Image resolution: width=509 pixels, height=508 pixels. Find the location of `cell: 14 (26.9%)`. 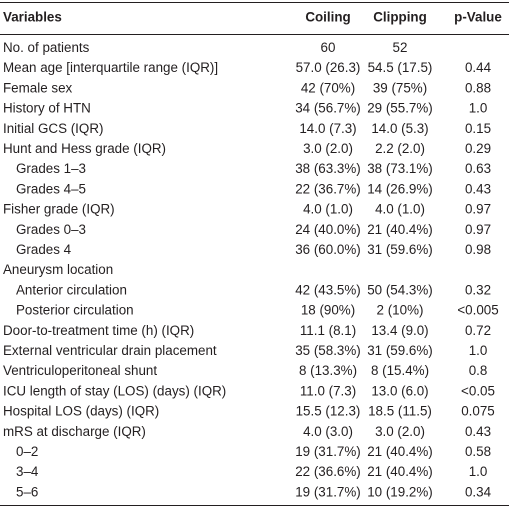

cell: 14 (26.9%) is located at coordinates (400, 188).